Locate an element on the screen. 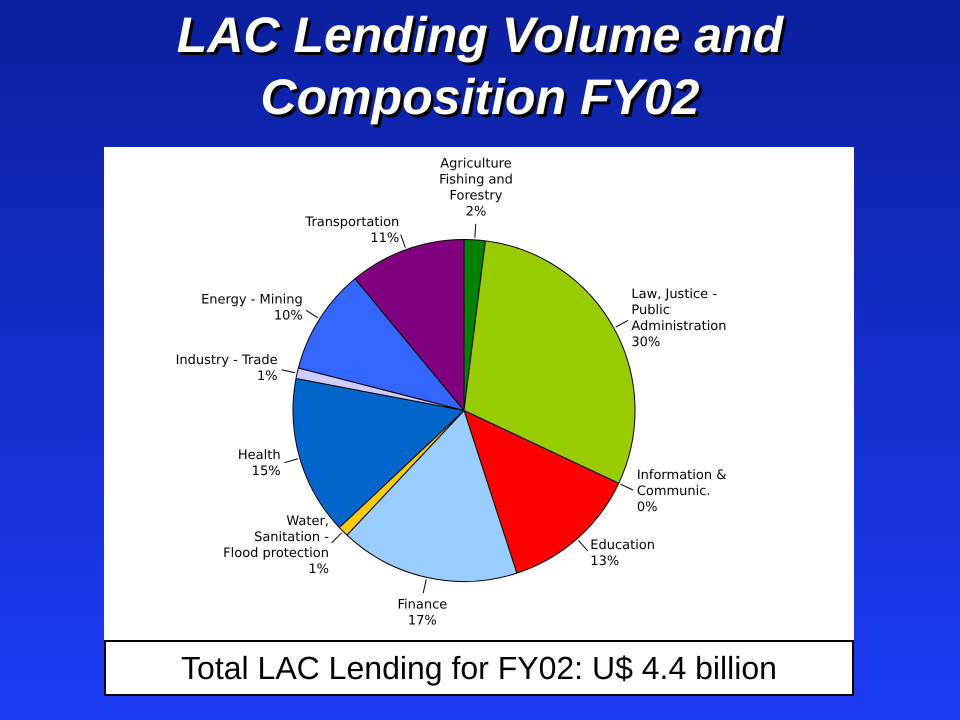 The height and width of the screenshot is (720, 960). text: Total LAC Lending for FY02: U$ 4.4 billion is located at coordinates (479, 668).